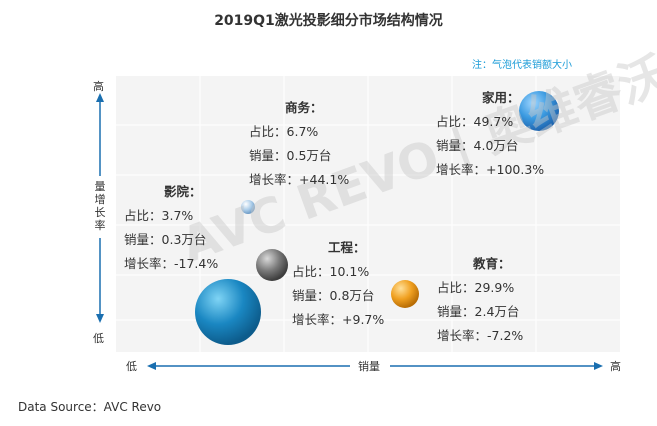 This screenshot has width=657, height=426. What do you see at coordinates (490, 169) in the screenshot?
I see `label-home-growth: 增长率：+100.3%` at bounding box center [490, 169].